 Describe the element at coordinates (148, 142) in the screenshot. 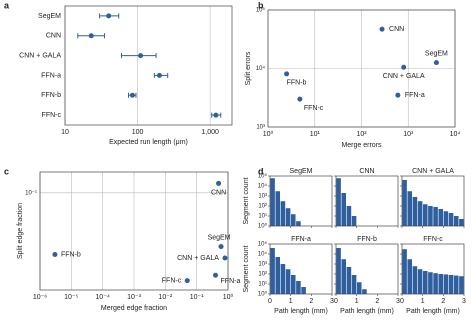

I see `x-axis-label: Expected run length (μm)` at that location.